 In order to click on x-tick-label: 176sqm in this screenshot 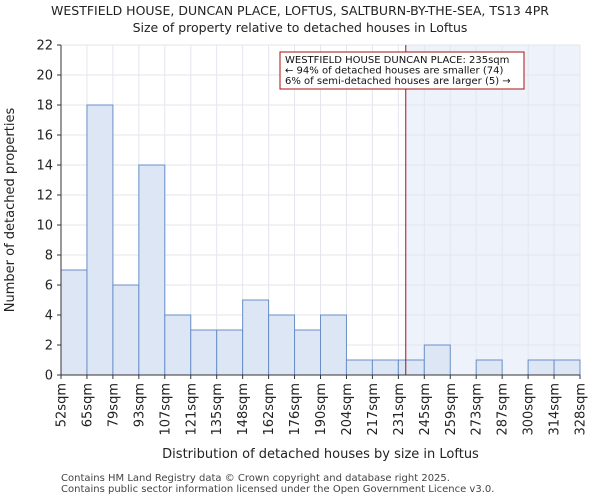, I will do `click(295, 409)`.